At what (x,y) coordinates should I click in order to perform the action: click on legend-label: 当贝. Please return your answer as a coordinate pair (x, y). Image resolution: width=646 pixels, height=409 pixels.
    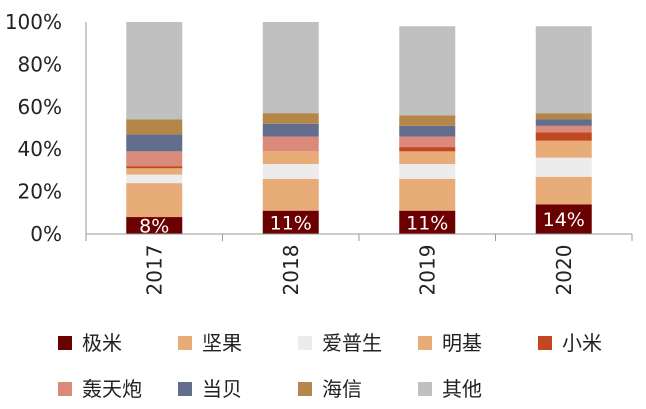
    Looking at the image, I should click on (222, 389).